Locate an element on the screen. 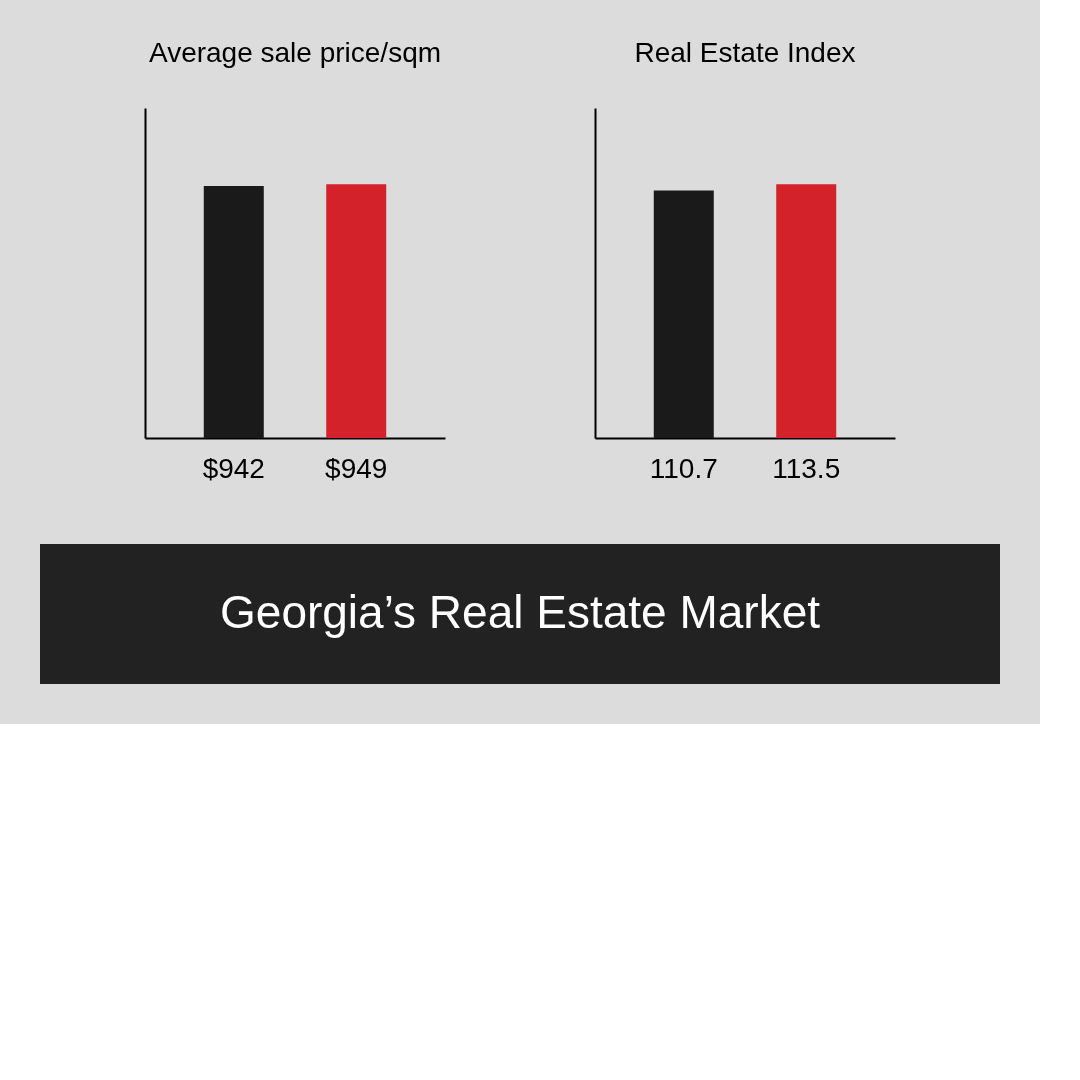 This screenshot has height=1080, width=1080. data-label: 110.7 is located at coordinates (683, 468).